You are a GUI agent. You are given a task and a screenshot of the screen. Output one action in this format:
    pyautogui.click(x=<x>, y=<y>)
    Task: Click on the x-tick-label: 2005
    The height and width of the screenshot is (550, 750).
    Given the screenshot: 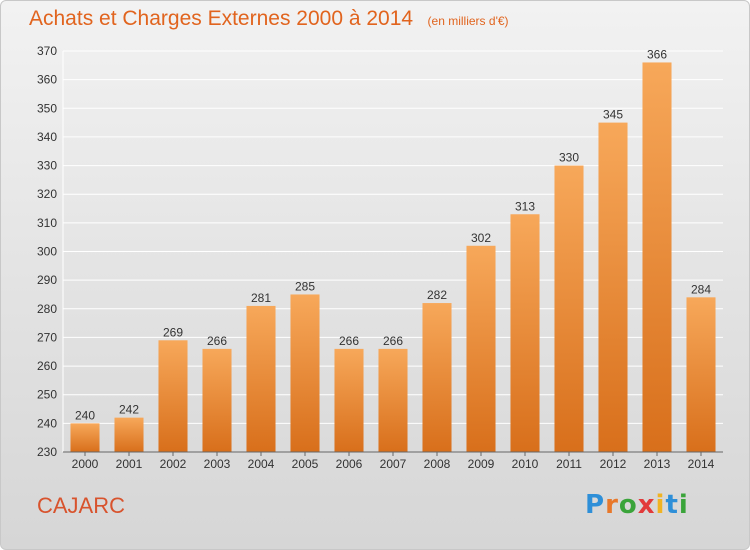 What is the action you would take?
    pyautogui.click(x=305, y=464)
    